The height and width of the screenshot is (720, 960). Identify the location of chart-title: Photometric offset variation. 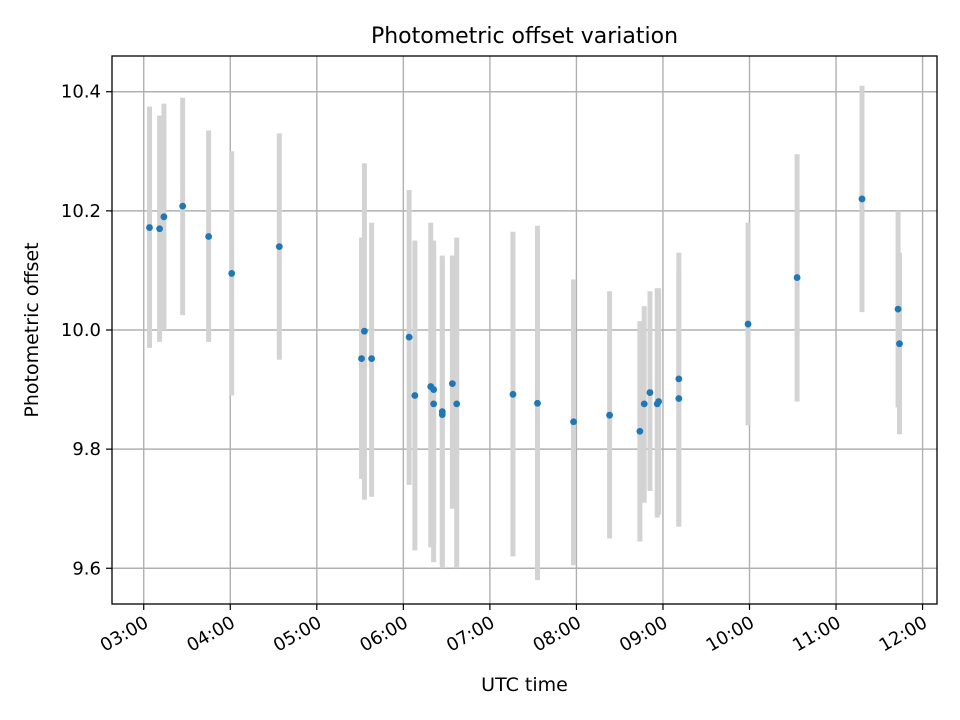
(524, 36).